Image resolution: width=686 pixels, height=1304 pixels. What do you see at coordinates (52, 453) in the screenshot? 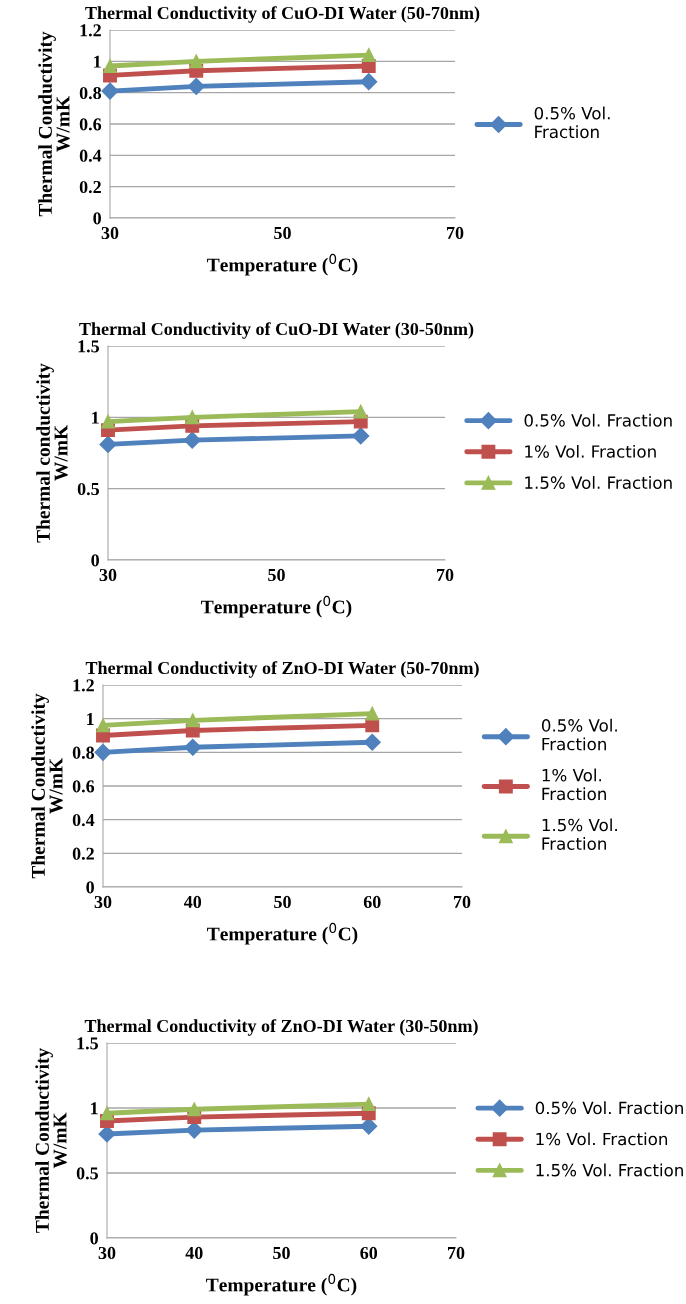
I see `y-axis-title: Thermal conductivity W/mK` at bounding box center [52, 453].